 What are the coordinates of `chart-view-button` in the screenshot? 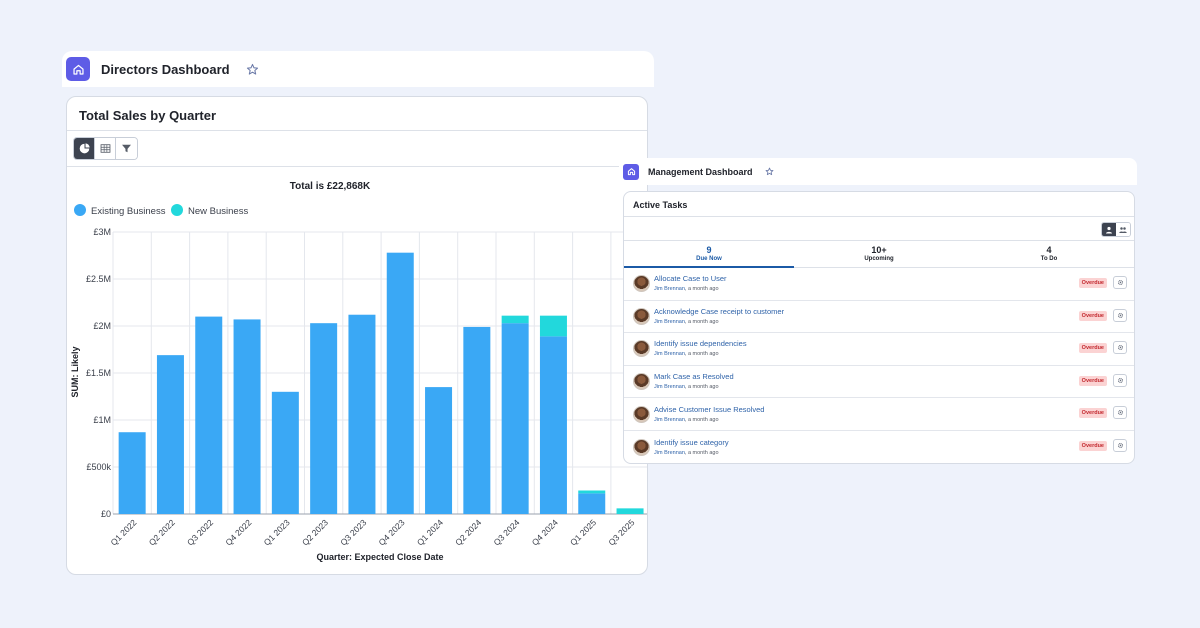 It's located at (84, 148).